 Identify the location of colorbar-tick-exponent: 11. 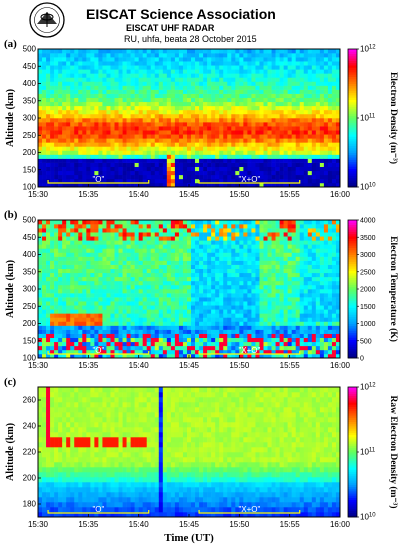
(372, 117).